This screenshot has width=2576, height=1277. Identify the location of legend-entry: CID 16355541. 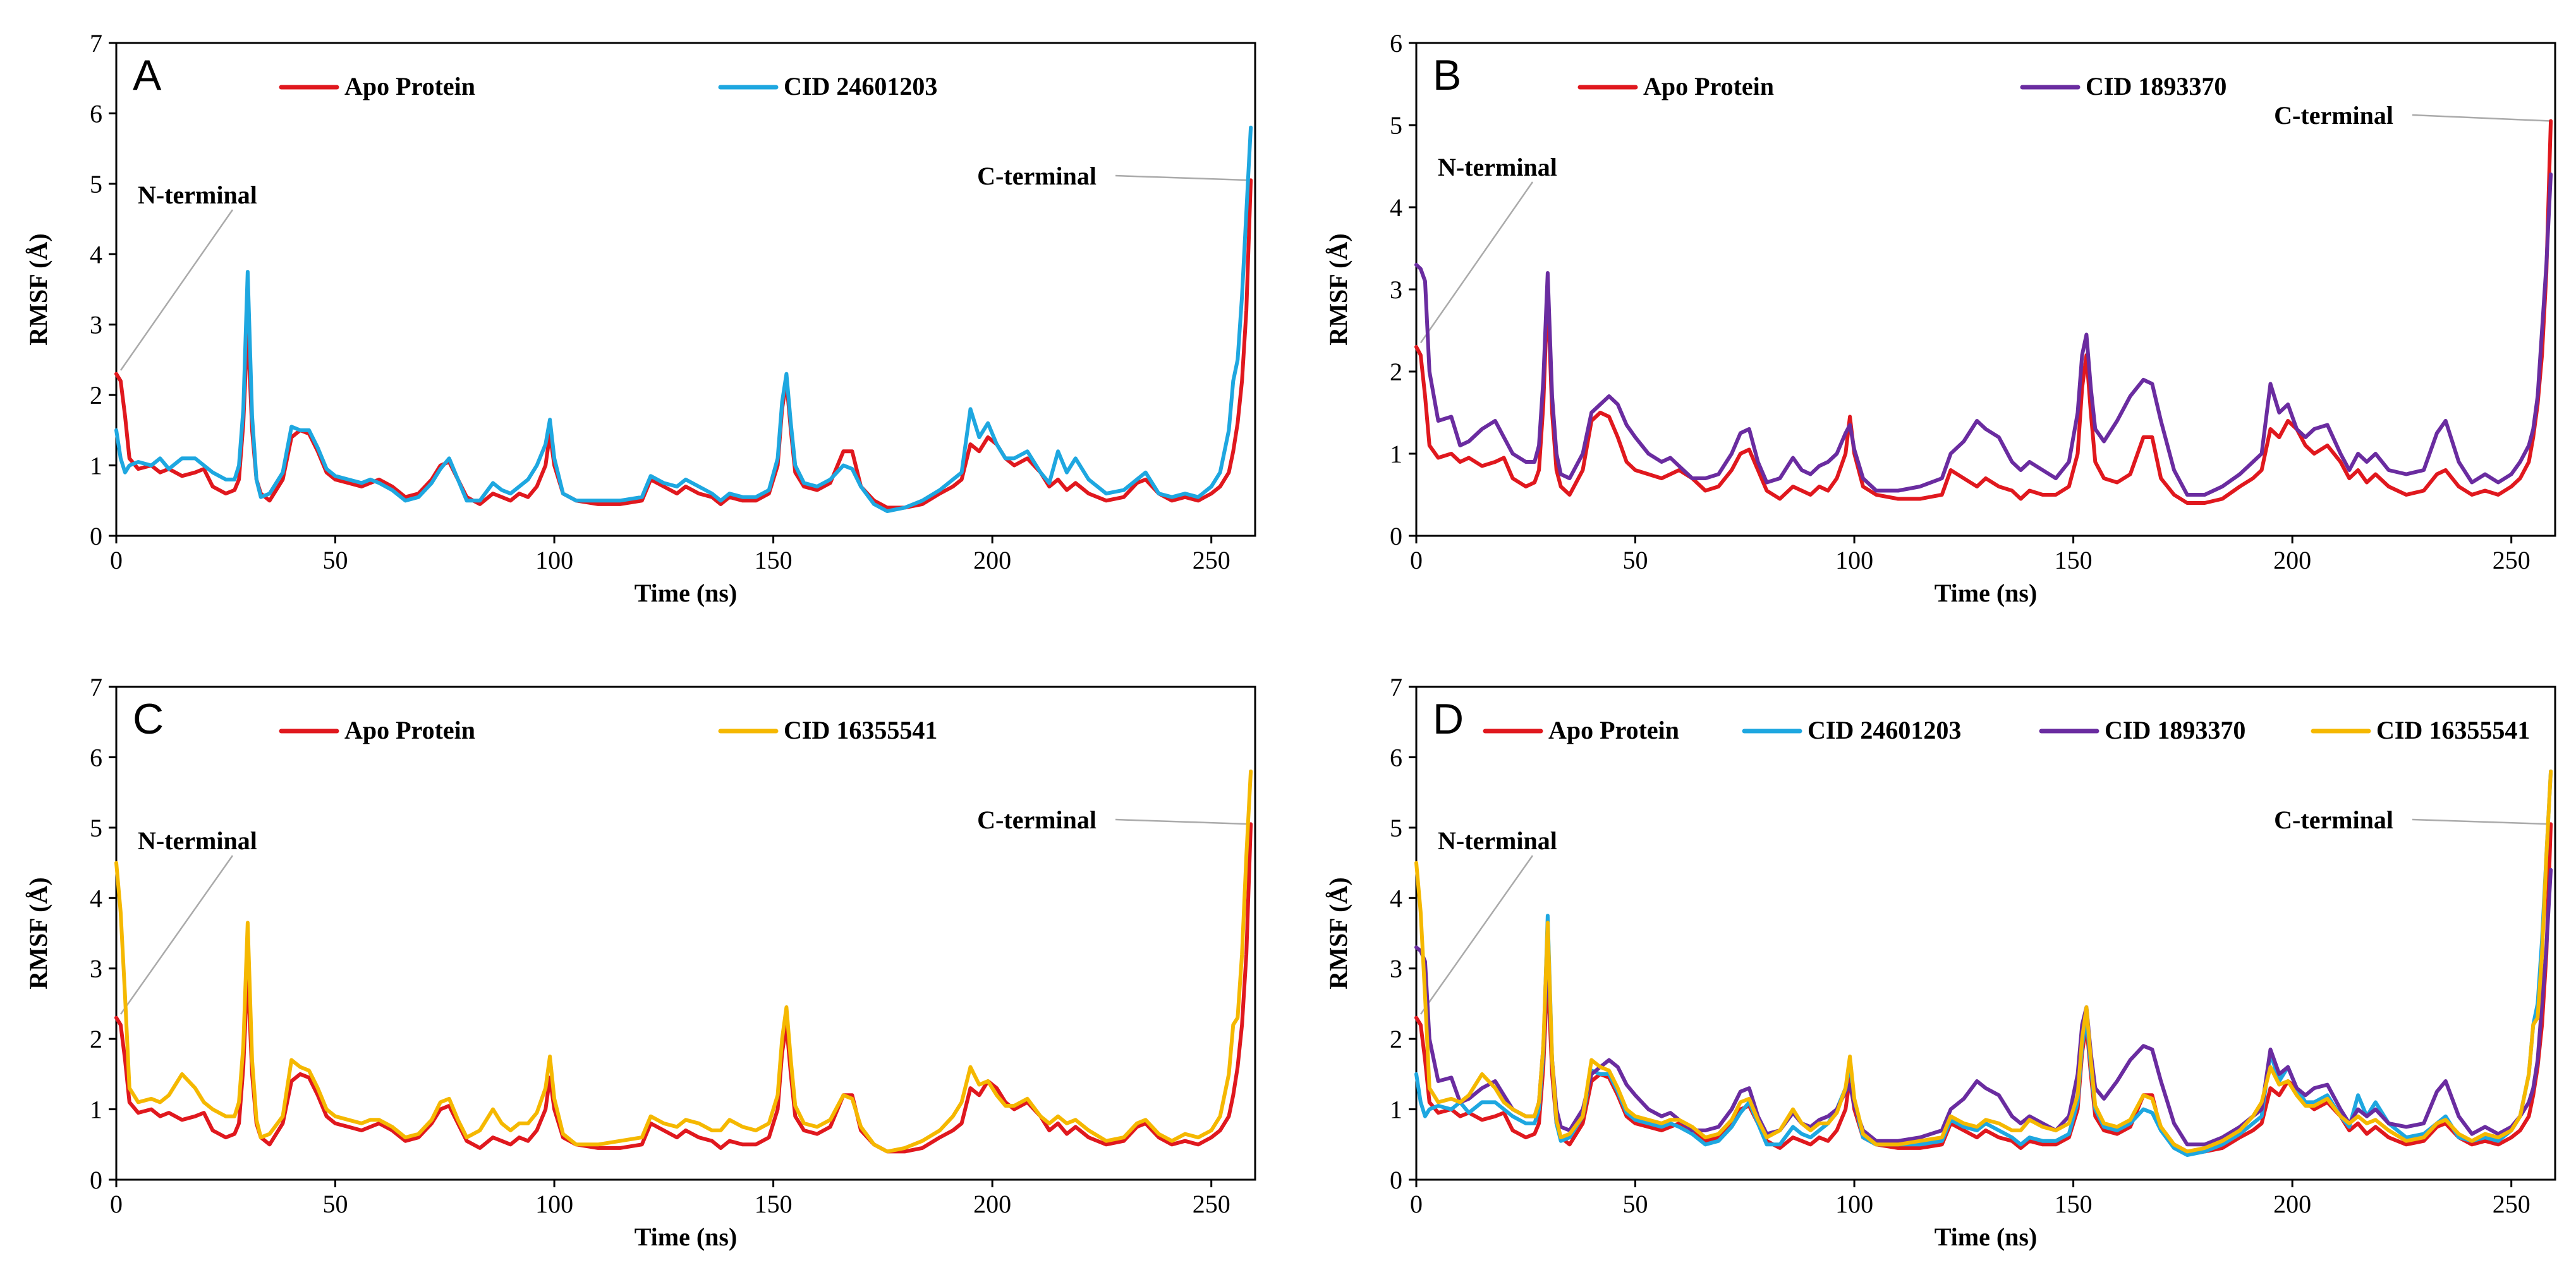
(827, 730).